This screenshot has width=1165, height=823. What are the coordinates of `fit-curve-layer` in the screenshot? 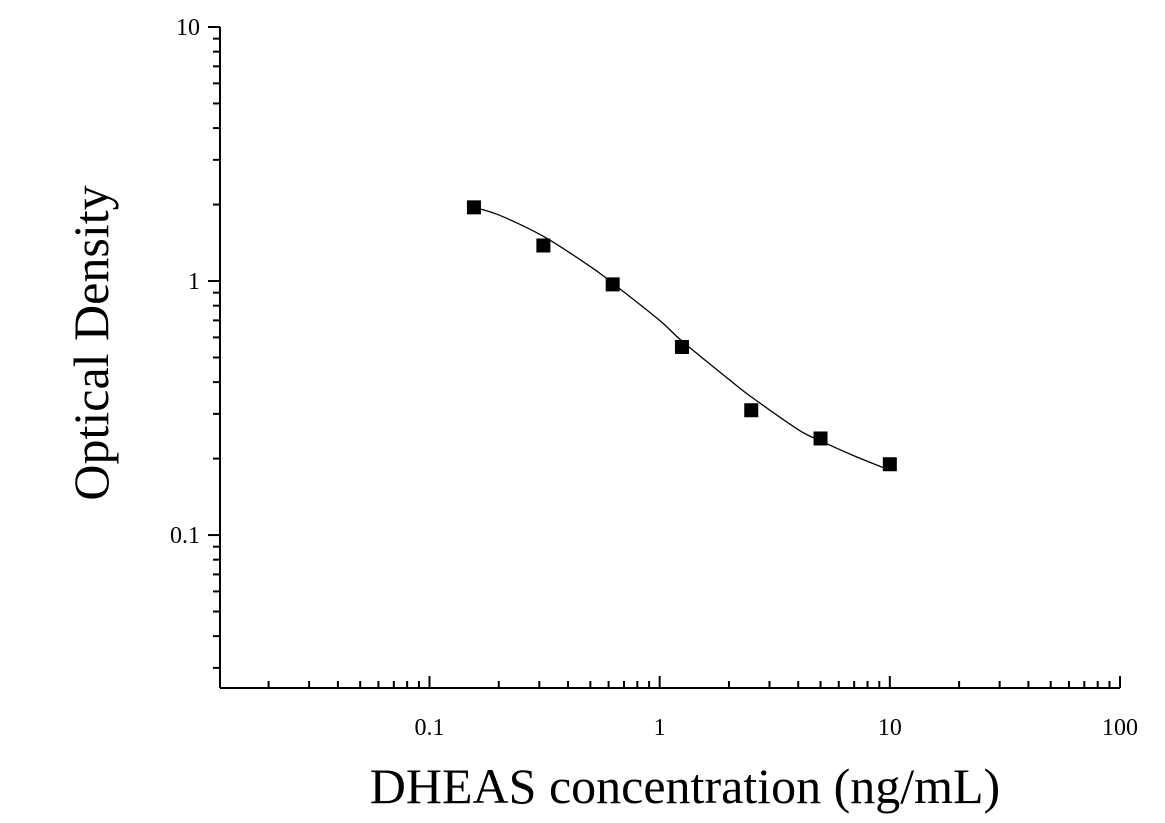 It's located at (682, 338).